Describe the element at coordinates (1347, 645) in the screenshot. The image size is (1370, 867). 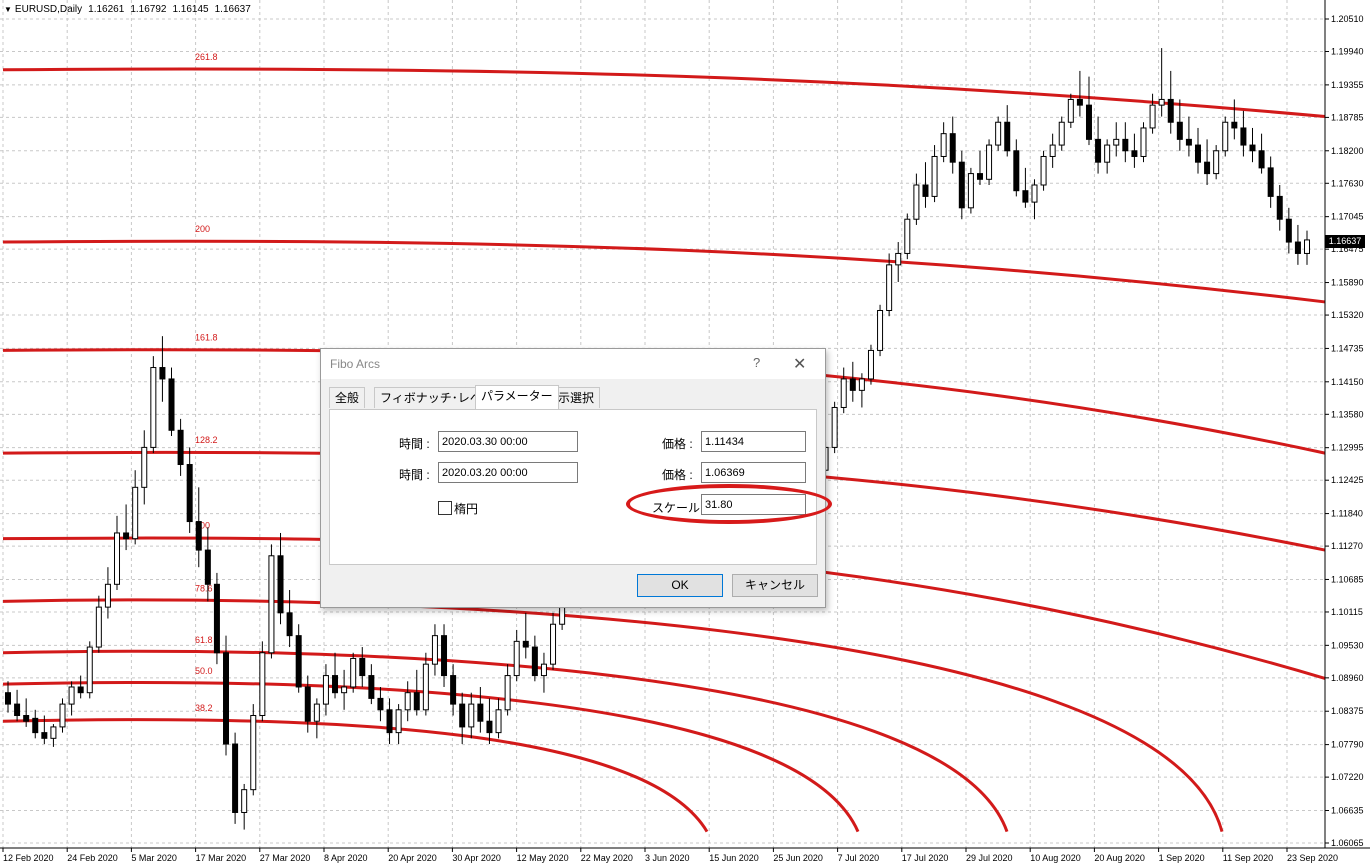
I see `price-tick-label: 1.09530` at that location.